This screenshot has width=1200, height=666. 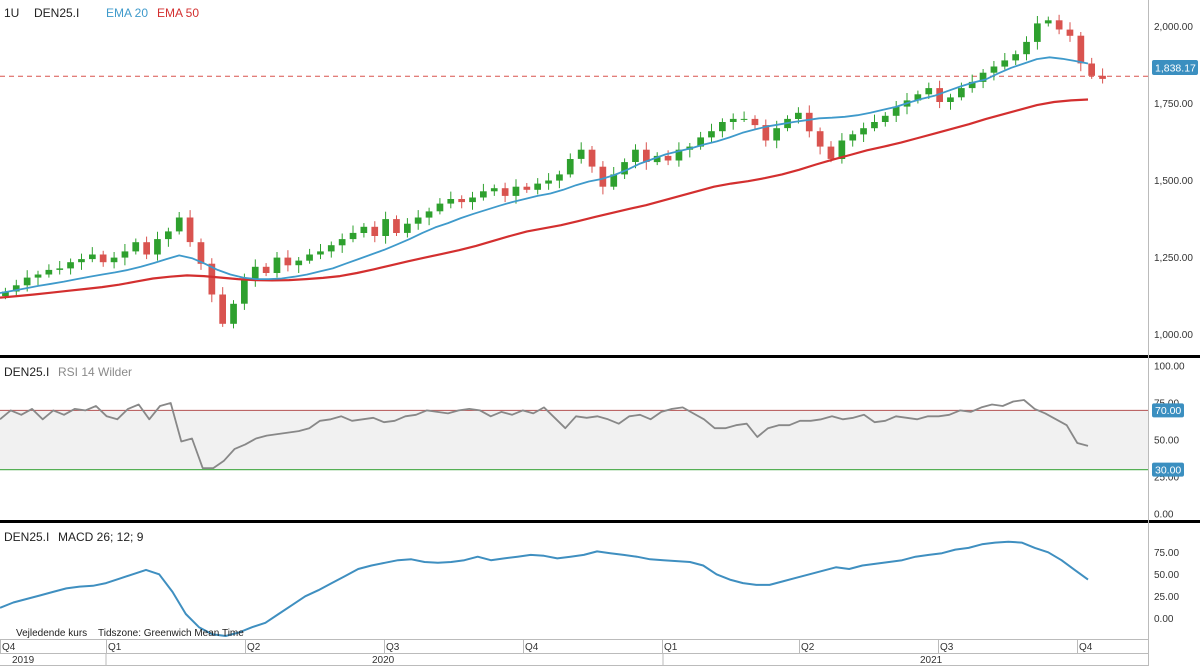 I want to click on rsi-symbol-label: DEN25.I, so click(x=26, y=372).